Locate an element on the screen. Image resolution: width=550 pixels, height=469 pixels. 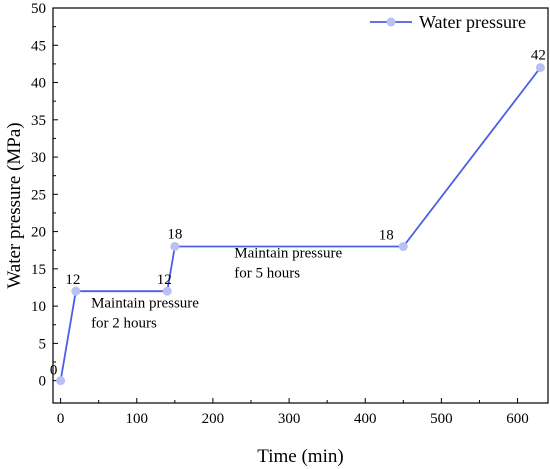
y-tick-label-15: 15 is located at coordinates (38, 270).